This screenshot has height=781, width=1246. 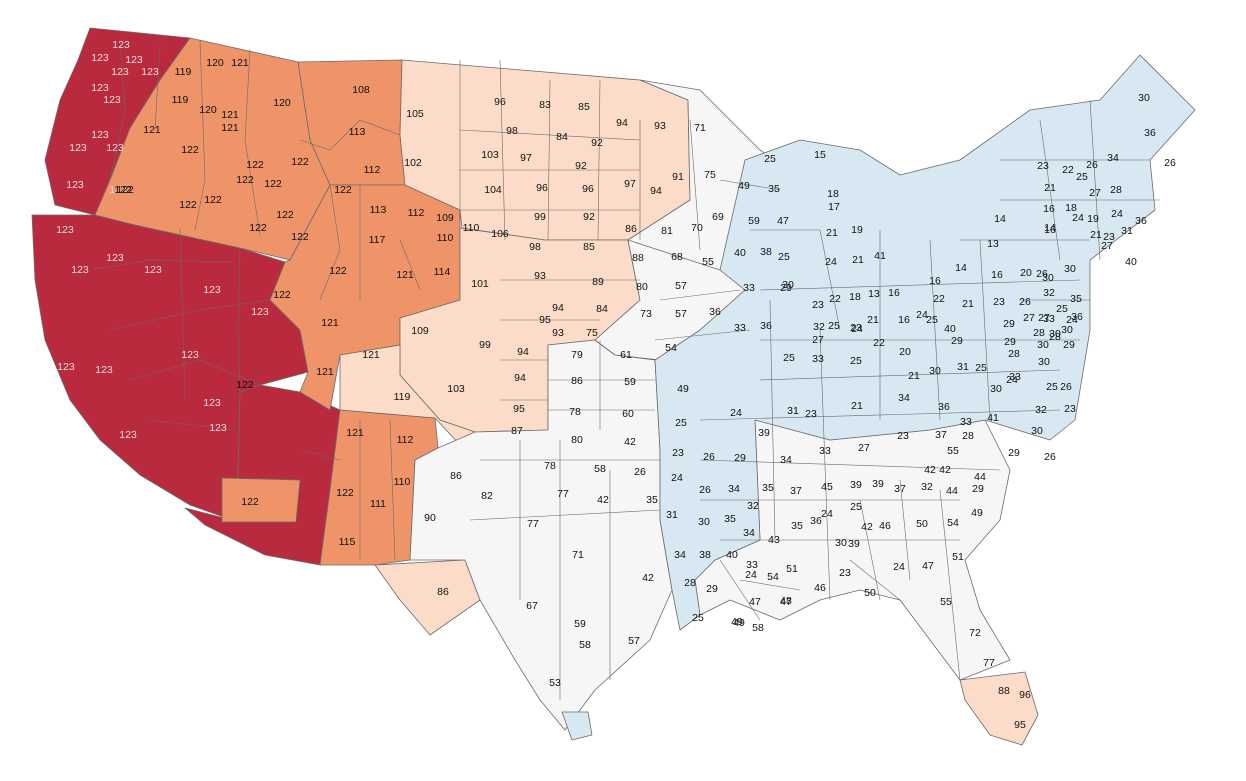 I want to click on value-label: 120, so click(x=215, y=63).